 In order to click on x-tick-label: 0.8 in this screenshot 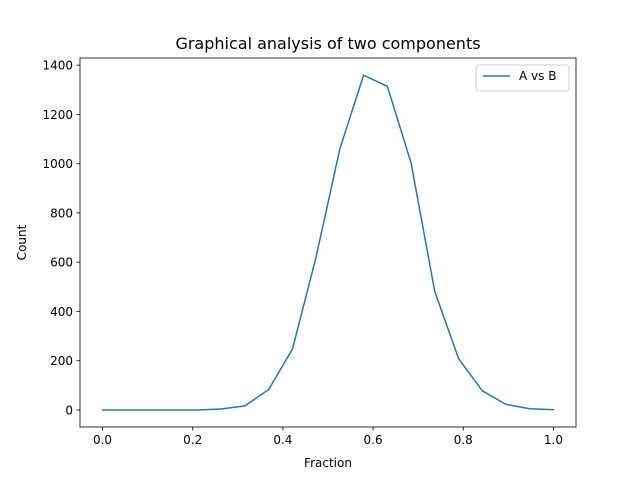, I will do `click(463, 440)`.